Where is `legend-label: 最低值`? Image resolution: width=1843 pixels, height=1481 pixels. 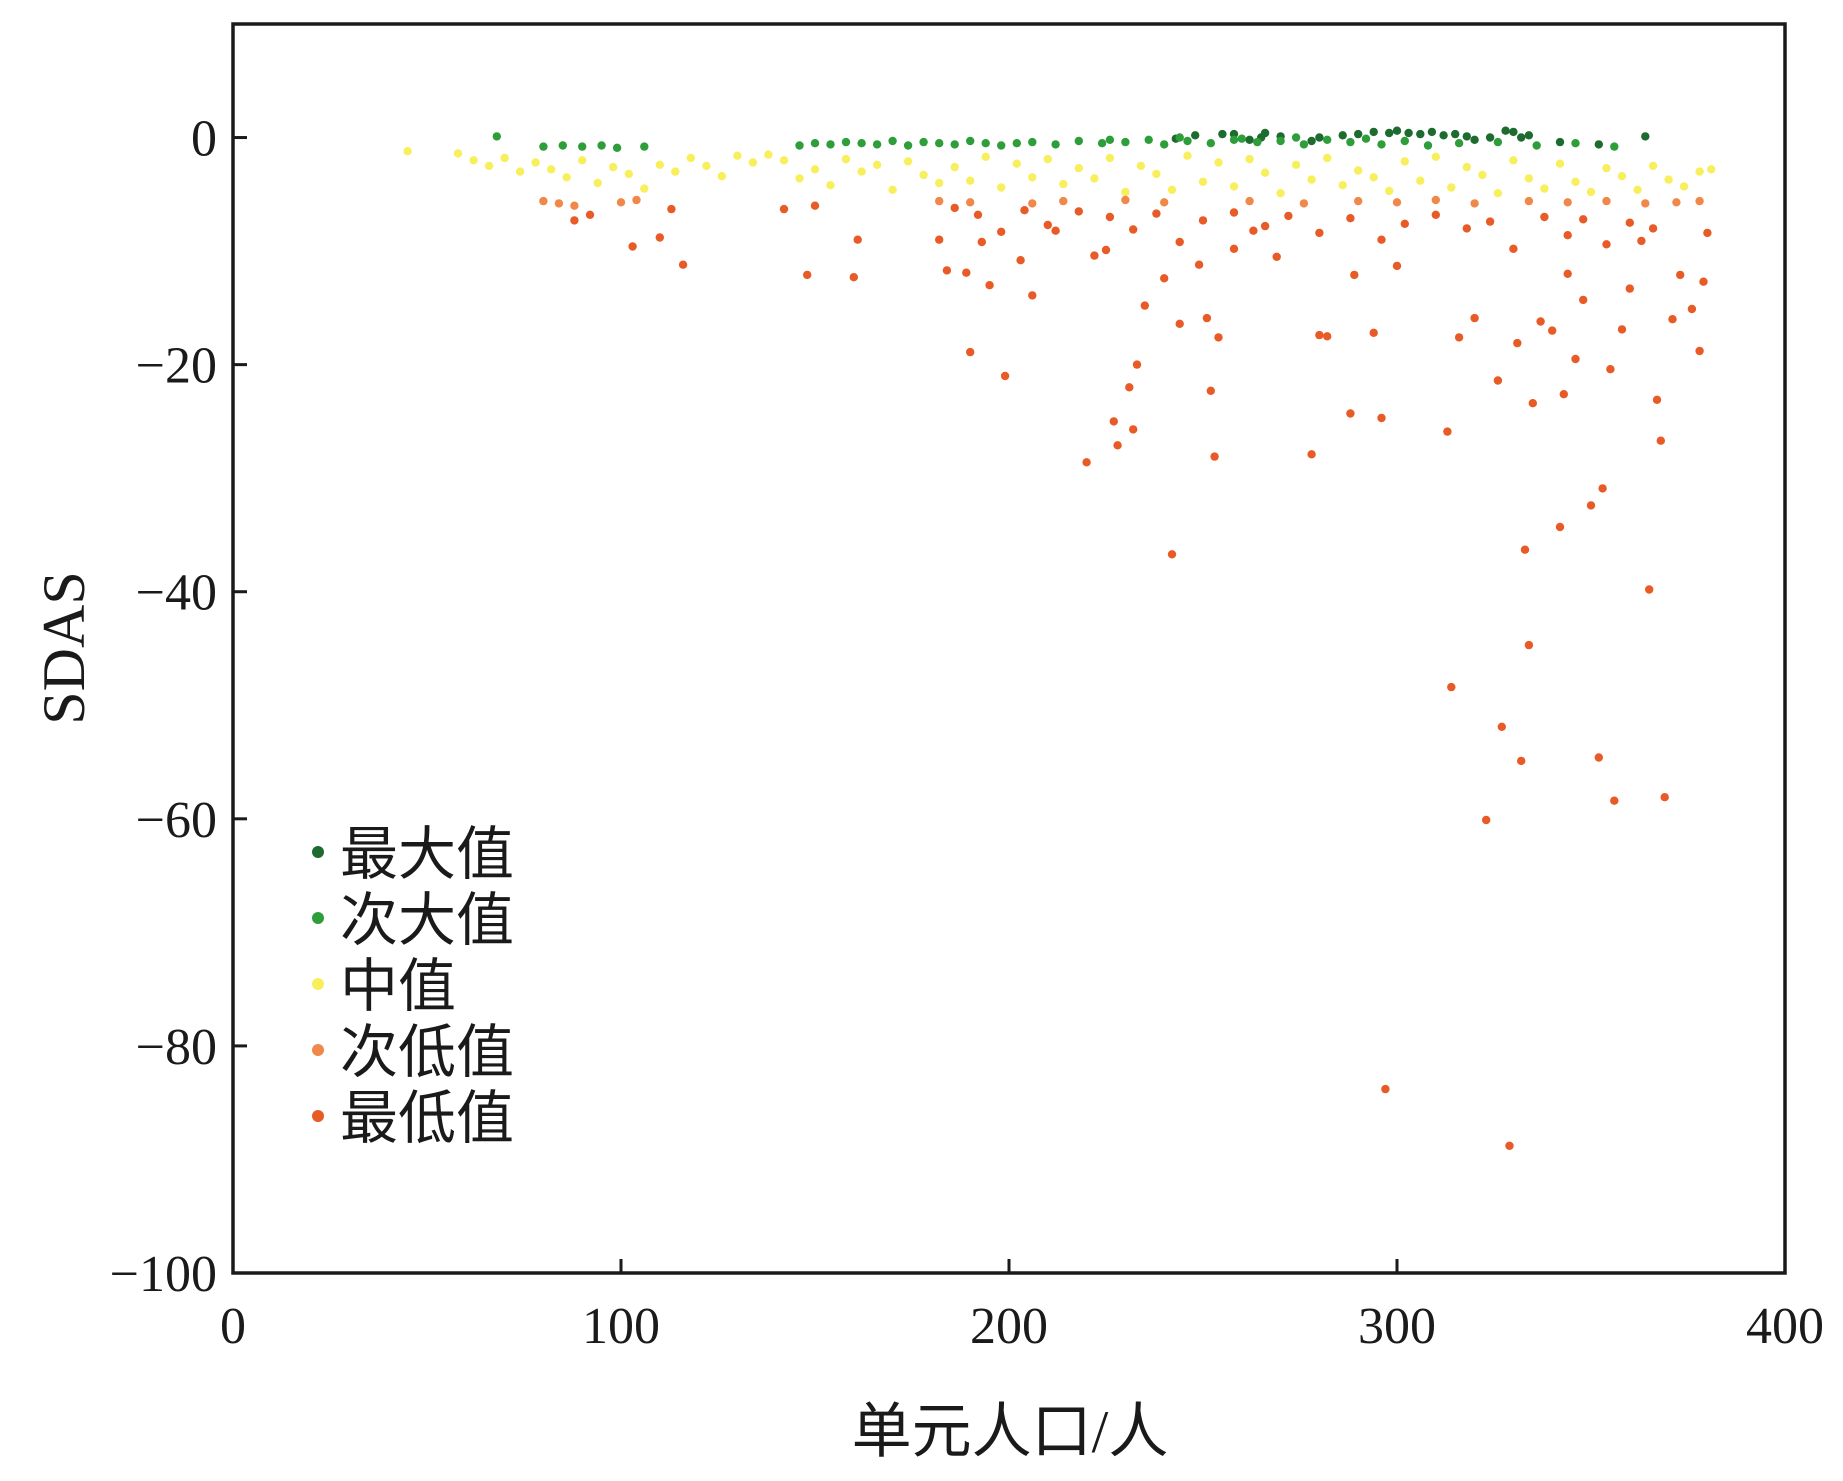
legend-label: 最低值 is located at coordinates (427, 1118).